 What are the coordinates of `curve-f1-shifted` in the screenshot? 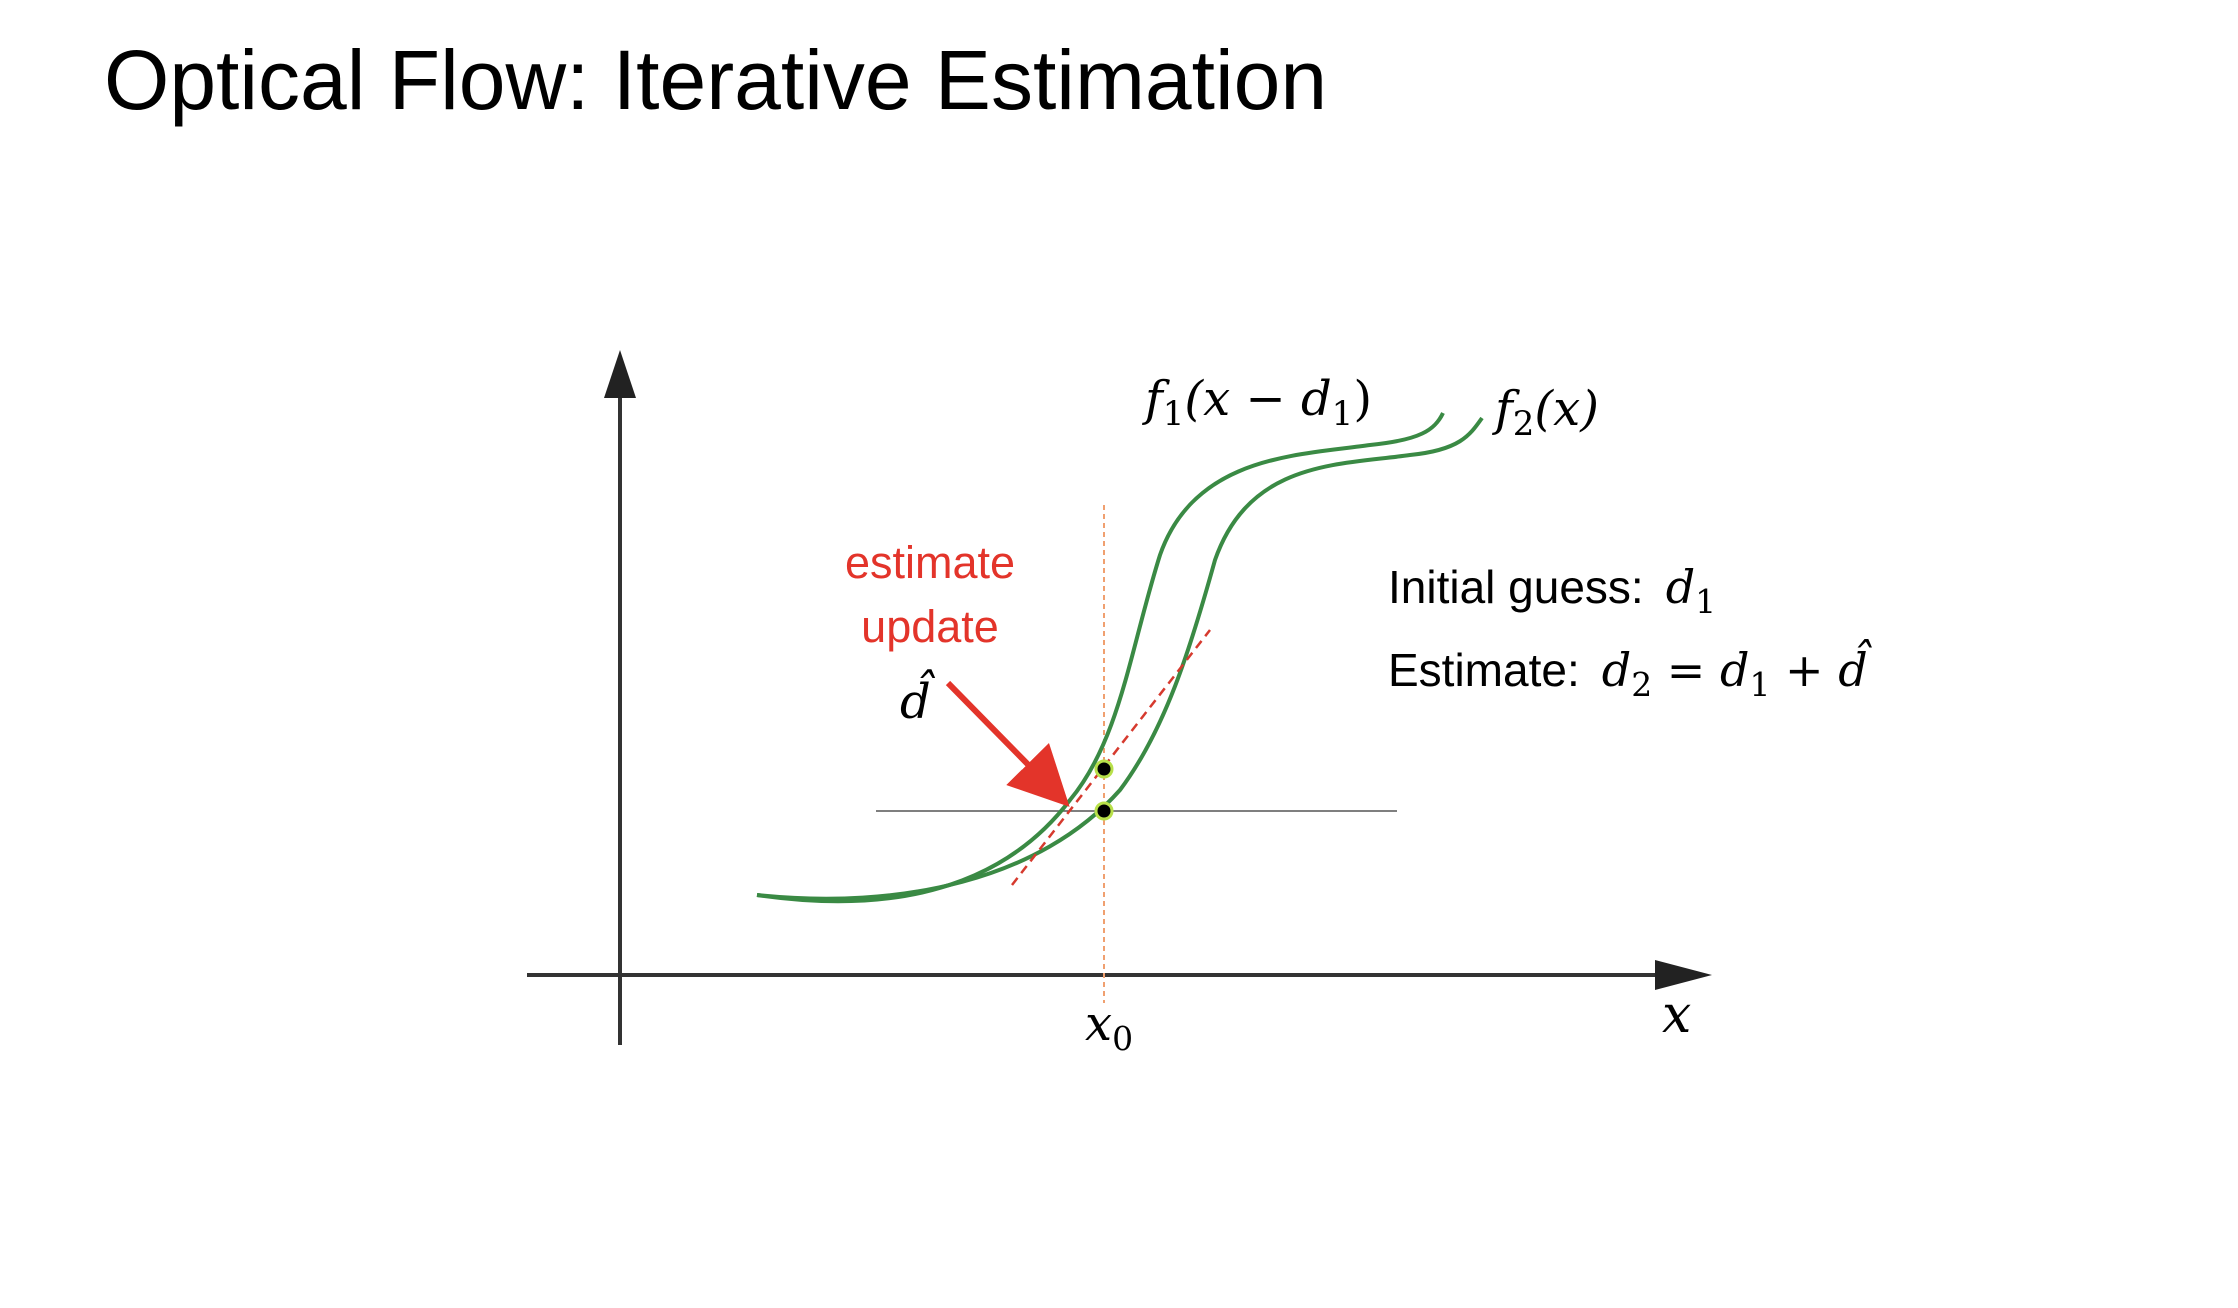 It's located at (1100, 658).